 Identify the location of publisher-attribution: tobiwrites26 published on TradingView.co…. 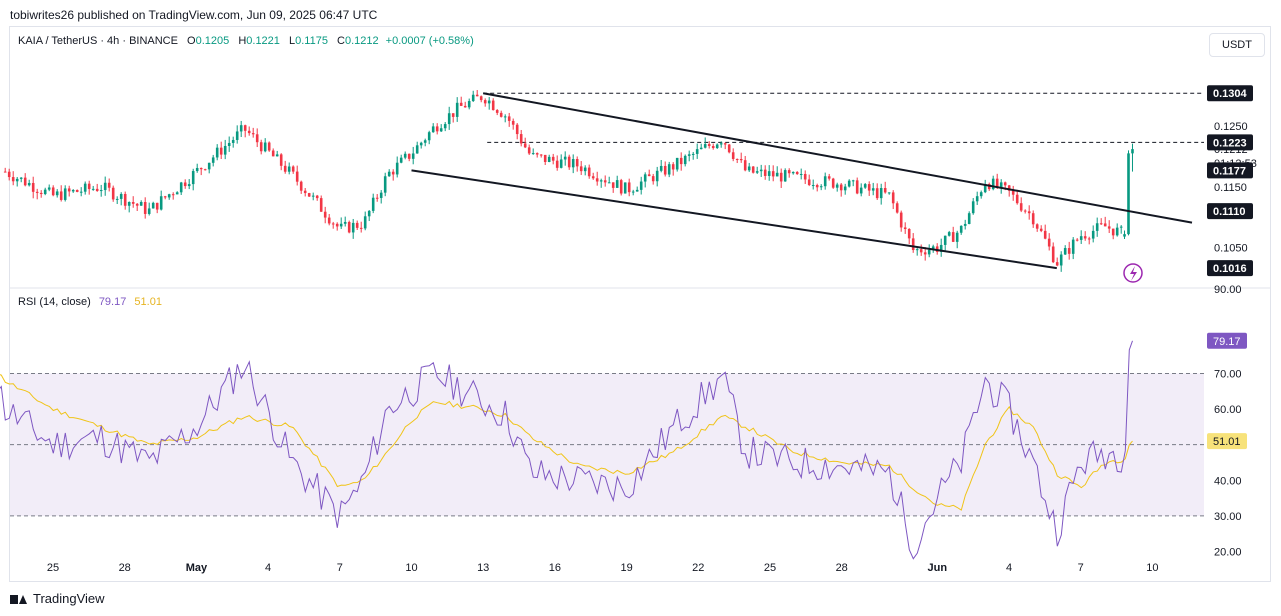
(194, 15).